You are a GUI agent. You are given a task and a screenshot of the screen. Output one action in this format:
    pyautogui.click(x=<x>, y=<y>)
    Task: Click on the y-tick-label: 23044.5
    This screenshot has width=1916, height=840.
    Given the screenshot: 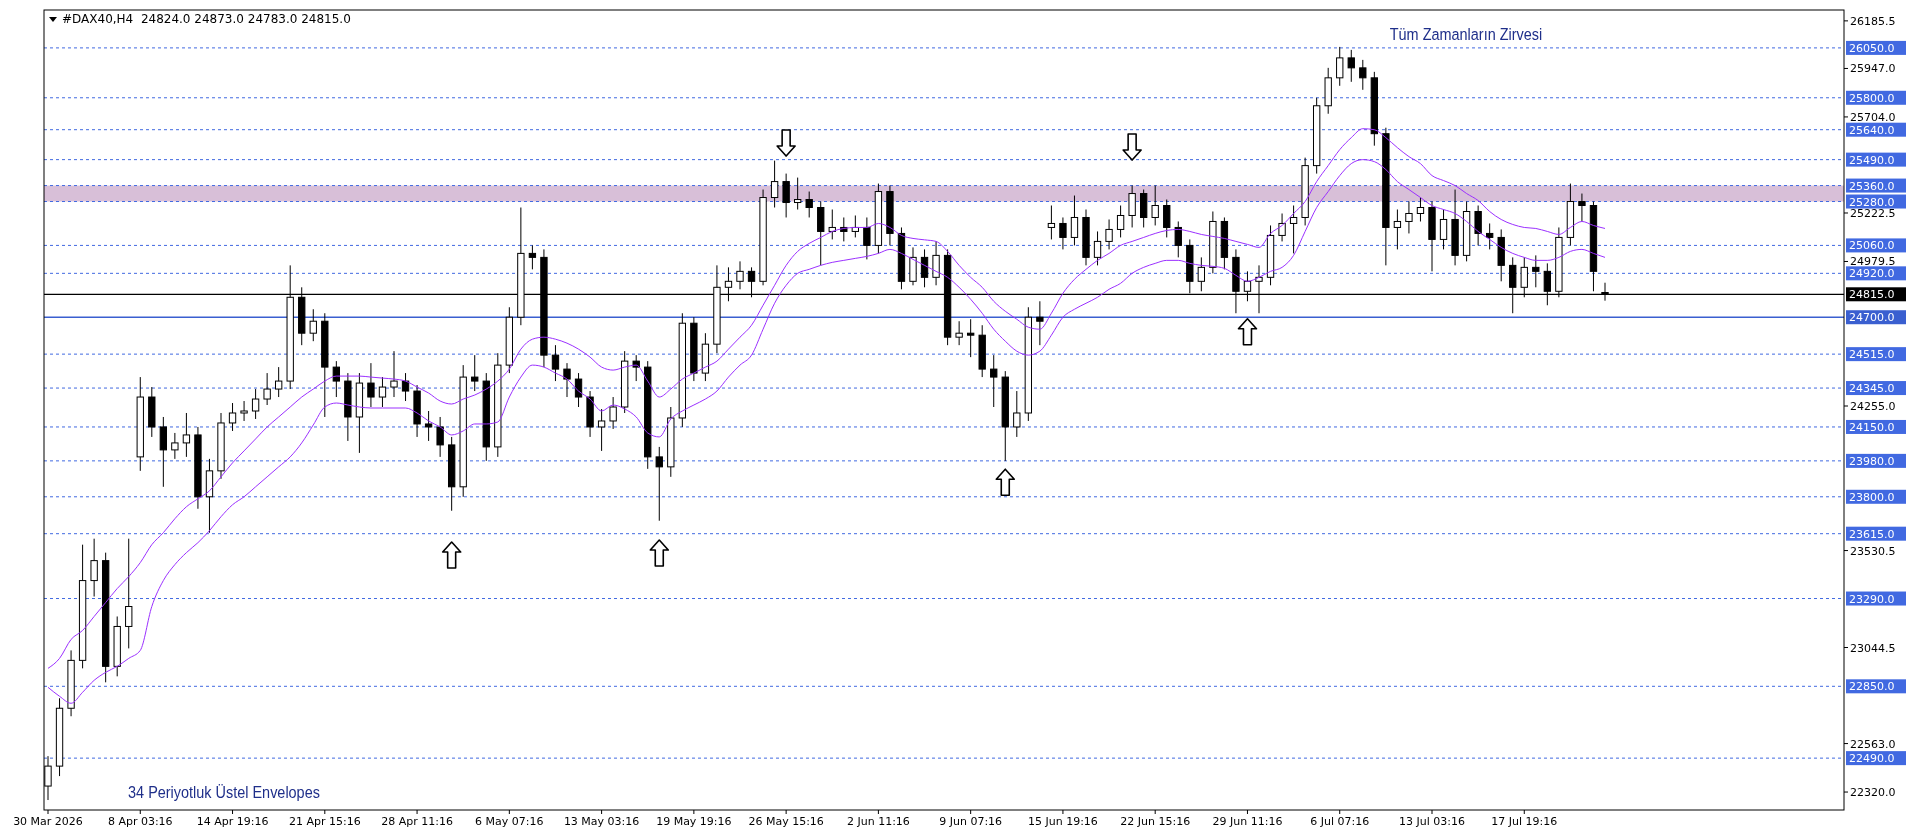 What is the action you would take?
    pyautogui.click(x=1873, y=648)
    